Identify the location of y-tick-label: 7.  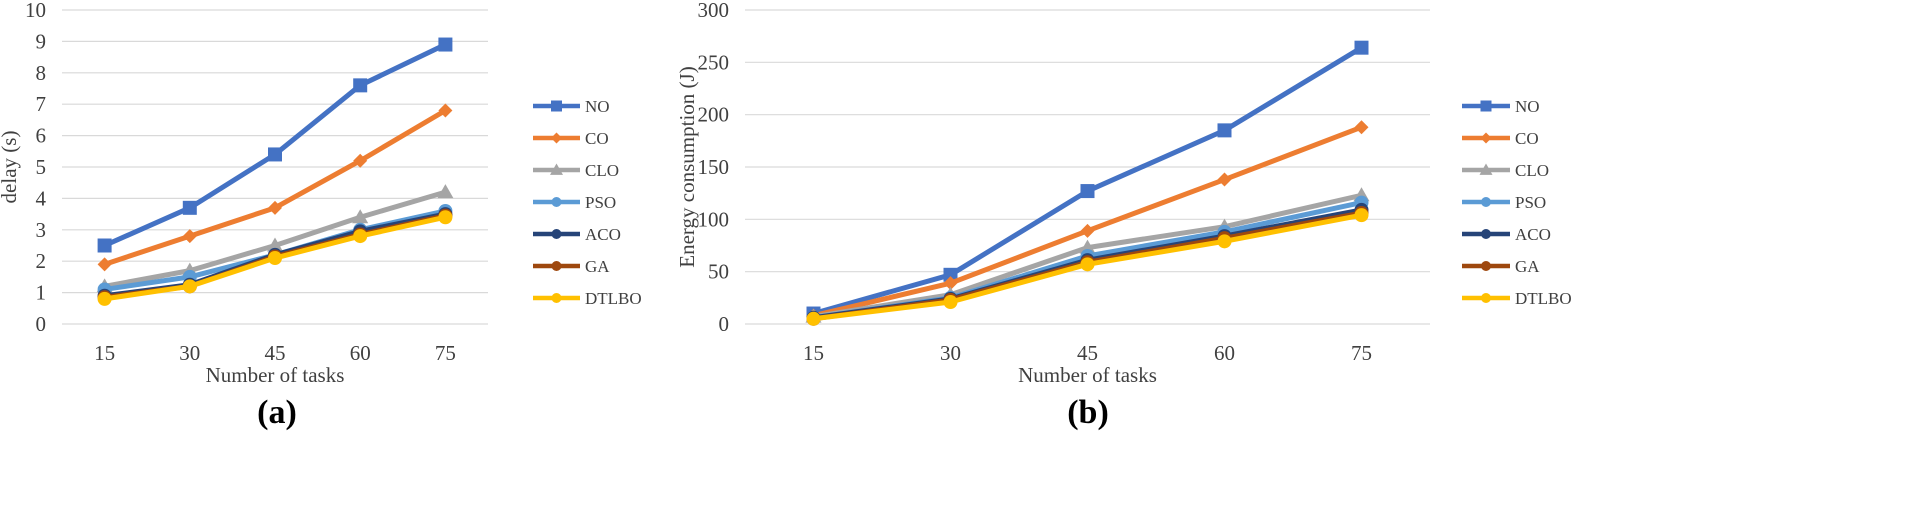
(41, 104).